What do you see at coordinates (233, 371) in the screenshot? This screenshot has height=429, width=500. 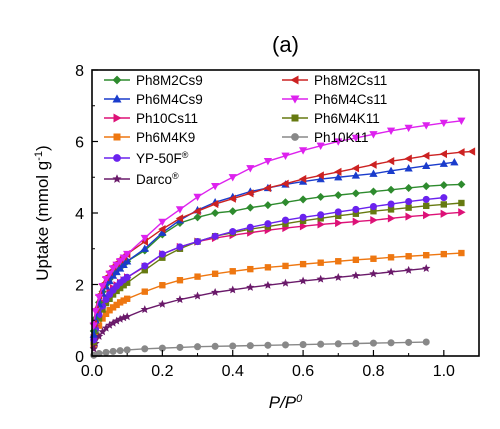 I see `x-tick-label: 0.4` at bounding box center [233, 371].